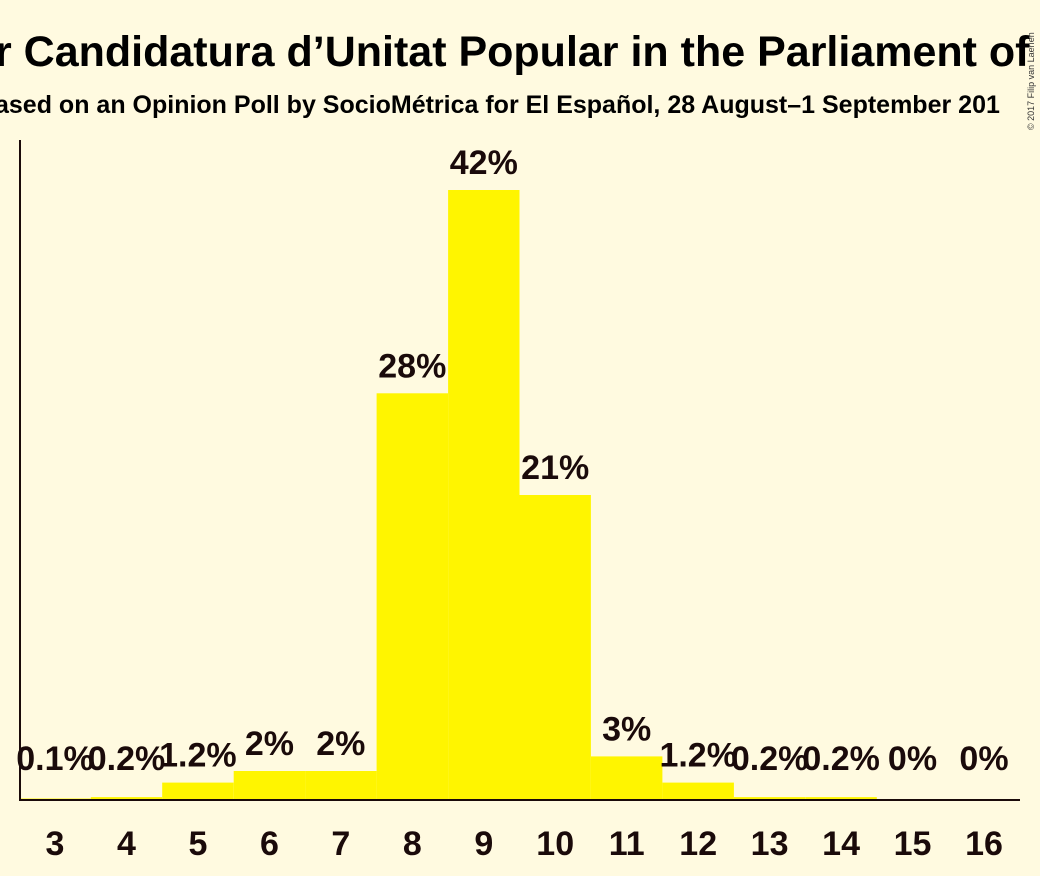  I want to click on x-tick-label-8: 8, so click(412, 844).